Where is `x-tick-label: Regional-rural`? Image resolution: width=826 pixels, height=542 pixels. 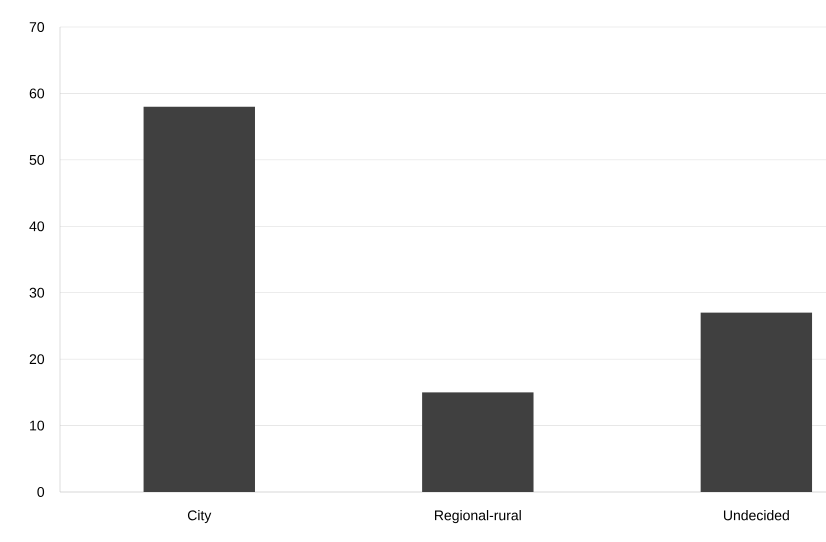 x-tick-label: Regional-rural is located at coordinates (478, 517).